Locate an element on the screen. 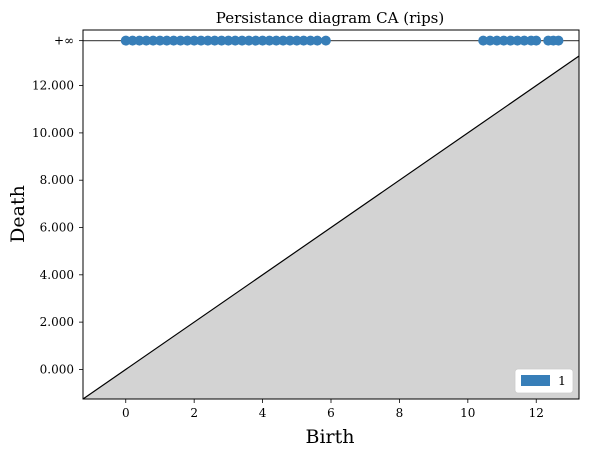 Image resolution: width=589 pixels, height=457 pixels. y-tick-label-infinity: +∞ is located at coordinates (64, 41).